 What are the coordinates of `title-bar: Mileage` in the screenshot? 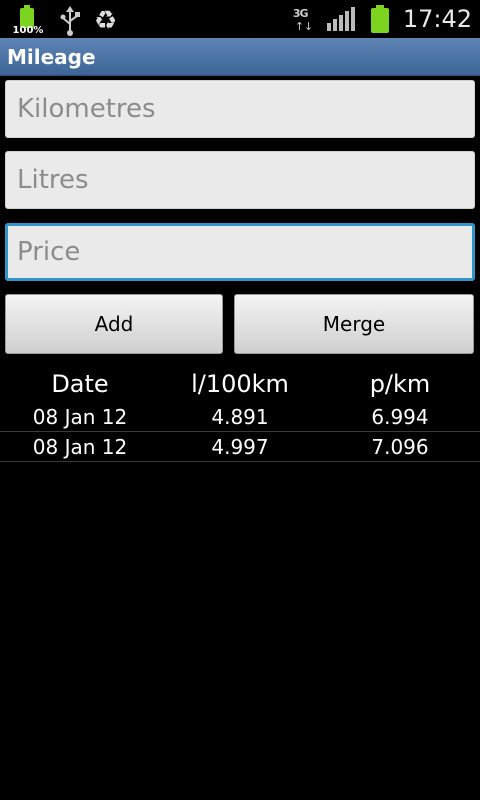 It's located at (240, 57).